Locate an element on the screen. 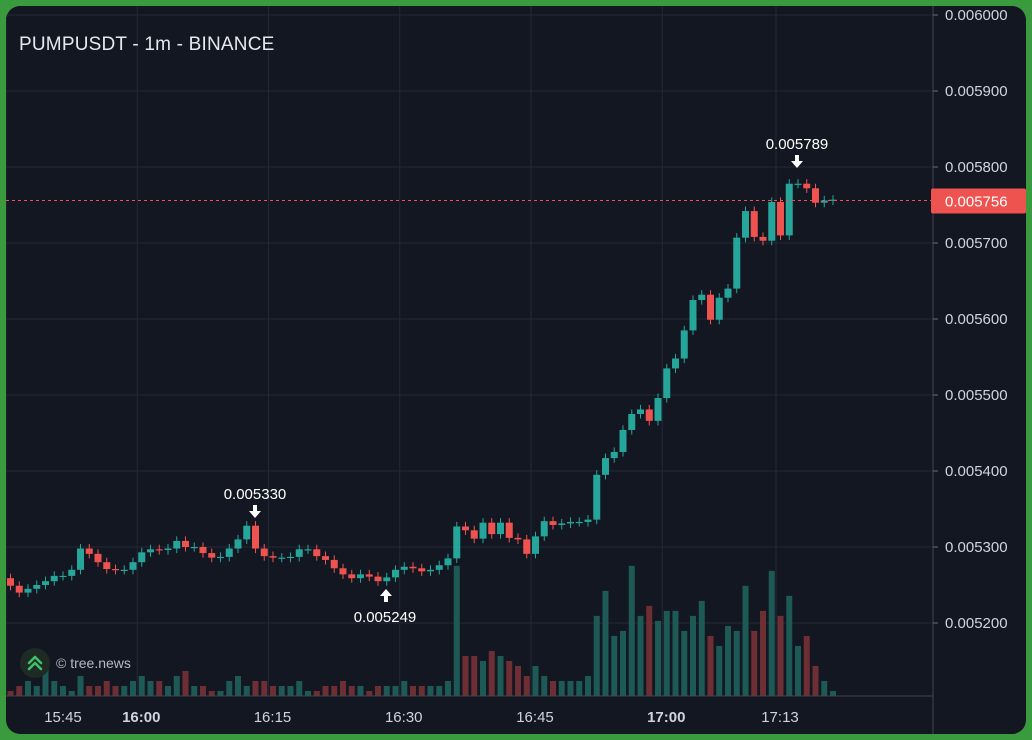  time-tick-label: 16:00 is located at coordinates (141, 717).